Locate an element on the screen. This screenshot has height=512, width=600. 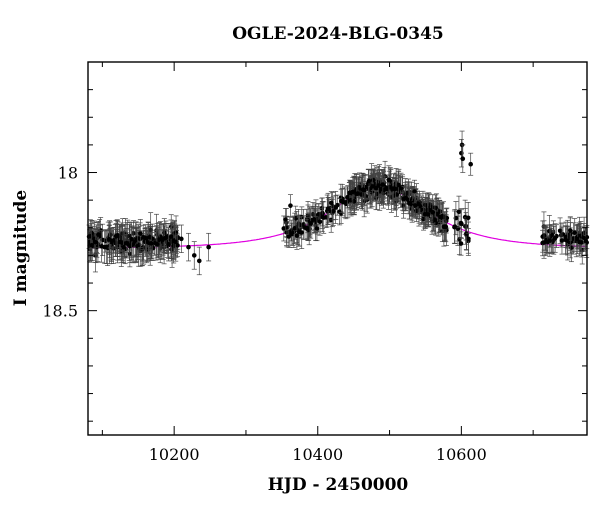
y-tick-label: 18 is located at coordinates (68, 173).